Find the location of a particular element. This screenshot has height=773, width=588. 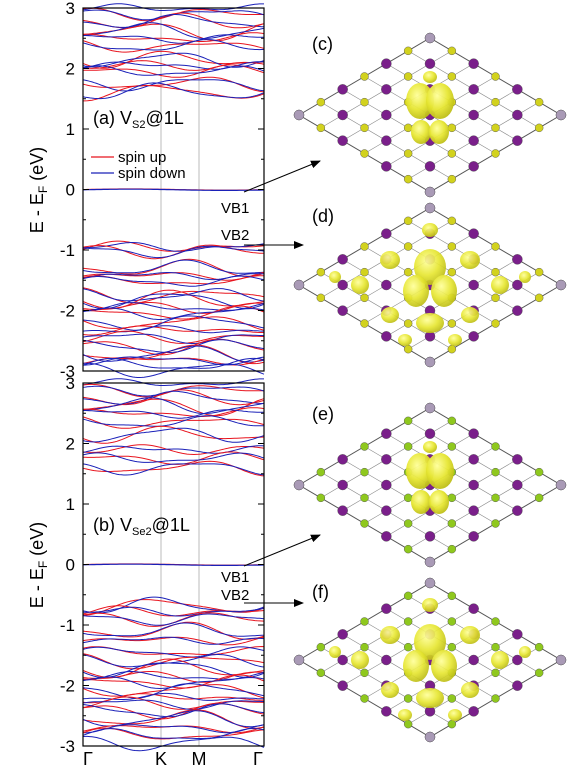

label-d: (d) is located at coordinates (323, 216).